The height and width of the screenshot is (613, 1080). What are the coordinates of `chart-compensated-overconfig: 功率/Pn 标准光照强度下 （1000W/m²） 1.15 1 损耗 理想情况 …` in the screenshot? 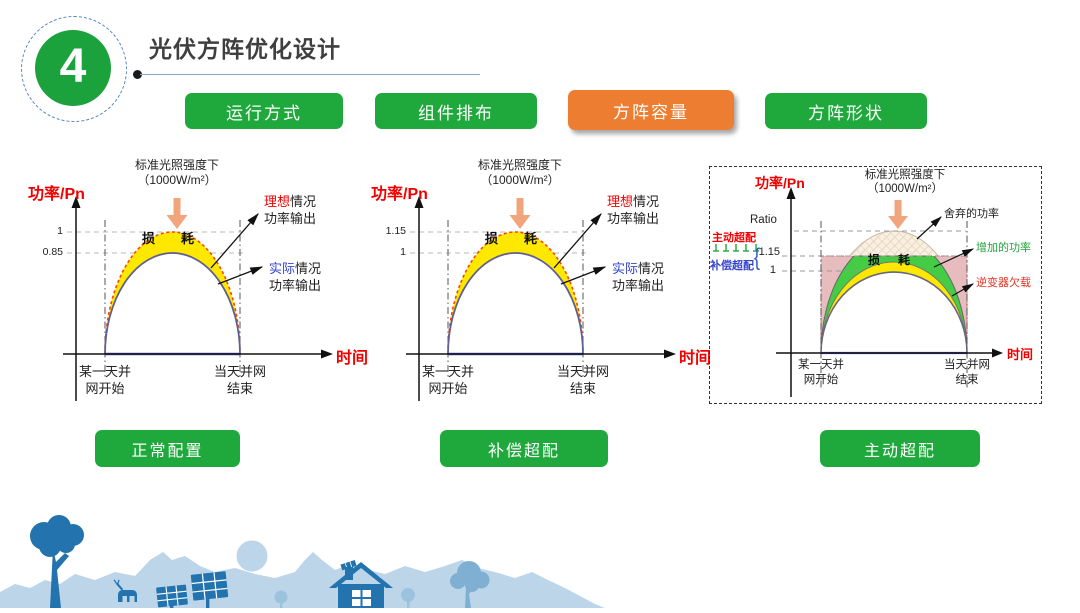 It's located at (535, 288).